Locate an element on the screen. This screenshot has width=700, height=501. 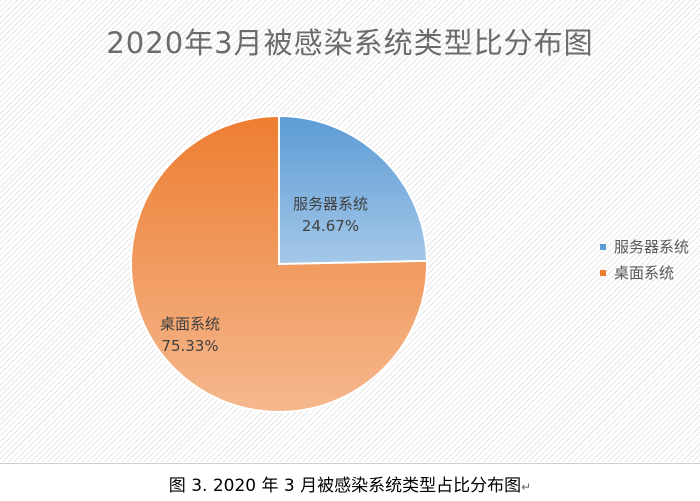
caption-bar: 图 3. 2020 年 3 月被感染系统类型占比分布图↵ is located at coordinates (350, 482).